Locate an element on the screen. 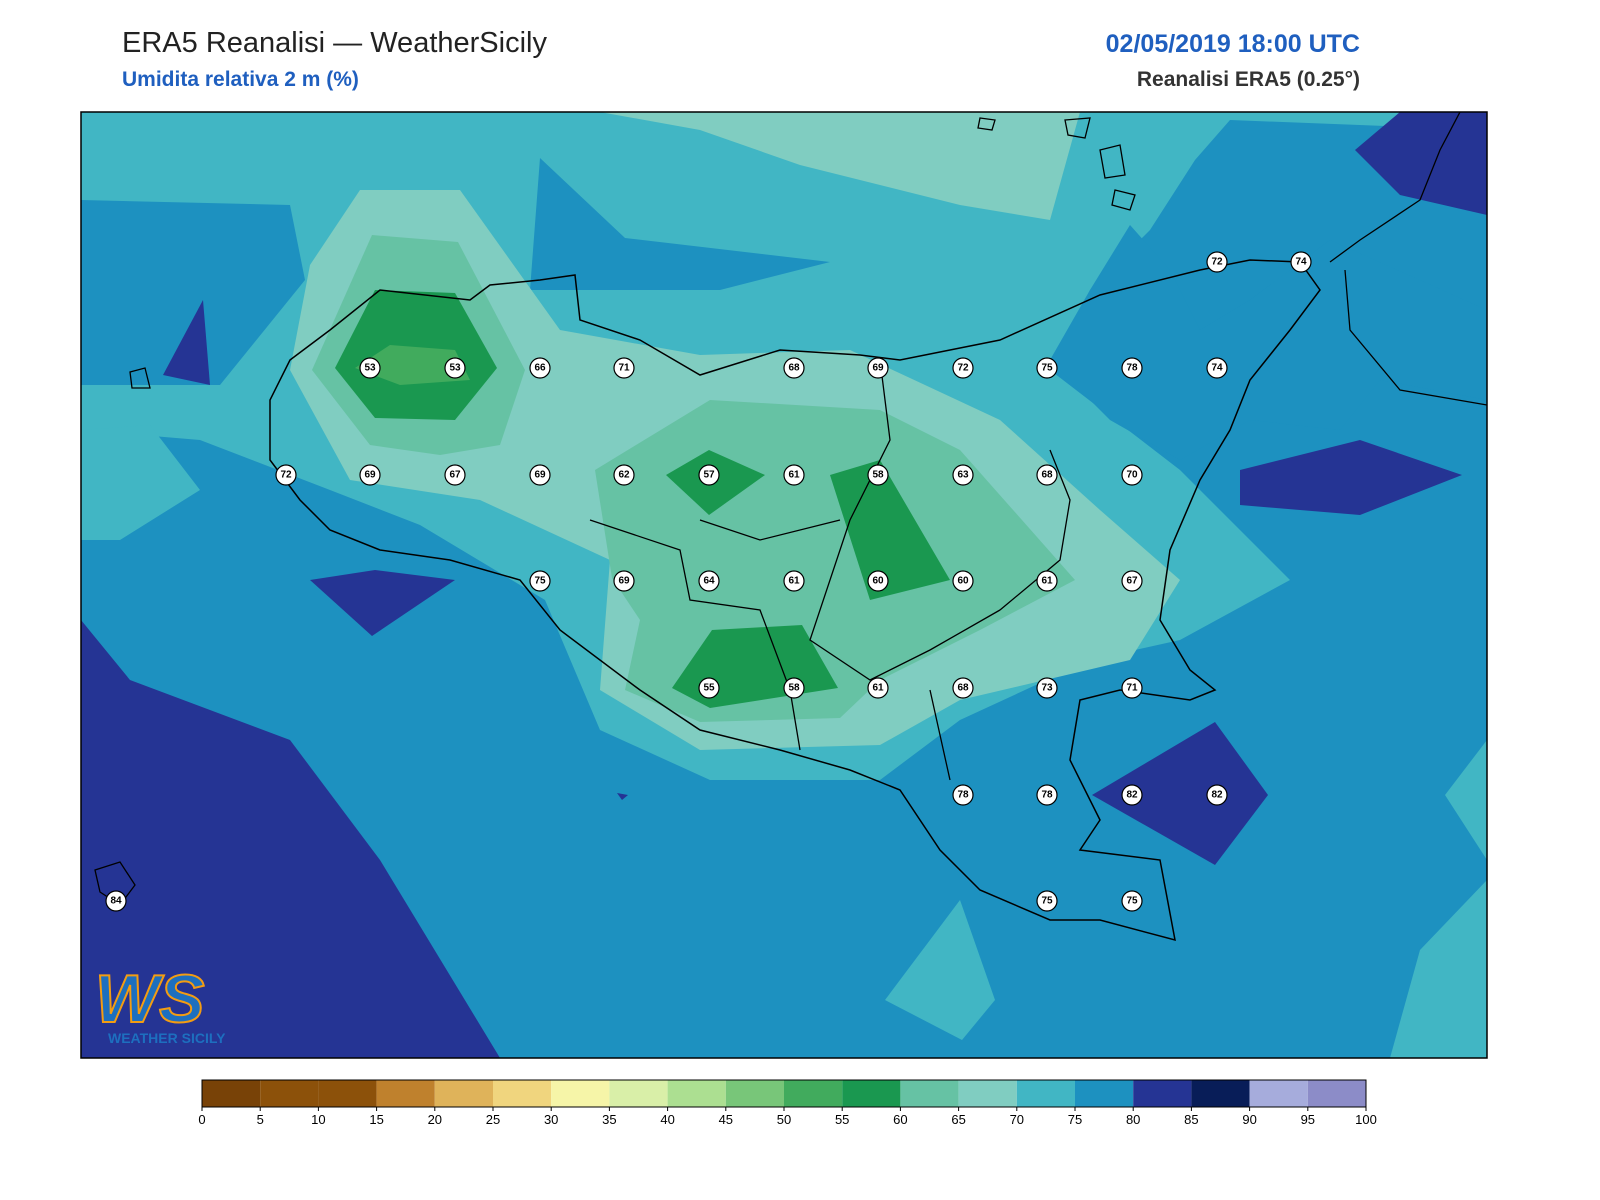  station-value: 64 is located at coordinates (709, 581).